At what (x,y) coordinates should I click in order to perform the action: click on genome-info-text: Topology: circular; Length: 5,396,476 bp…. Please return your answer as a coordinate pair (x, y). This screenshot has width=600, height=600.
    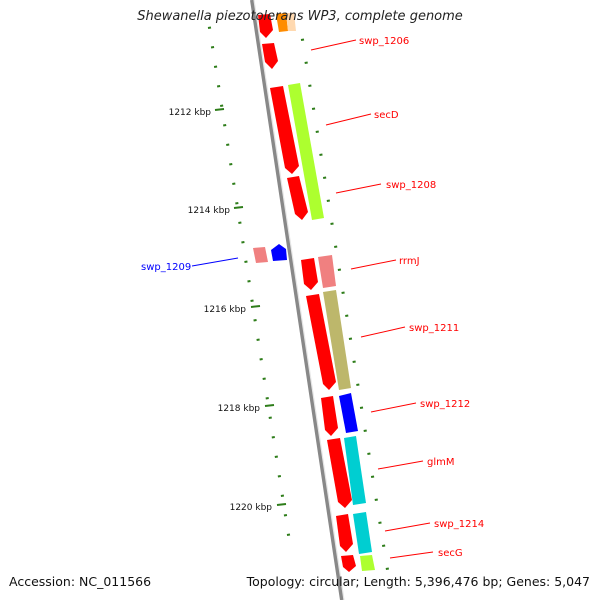
    Looking at the image, I should click on (418, 581).